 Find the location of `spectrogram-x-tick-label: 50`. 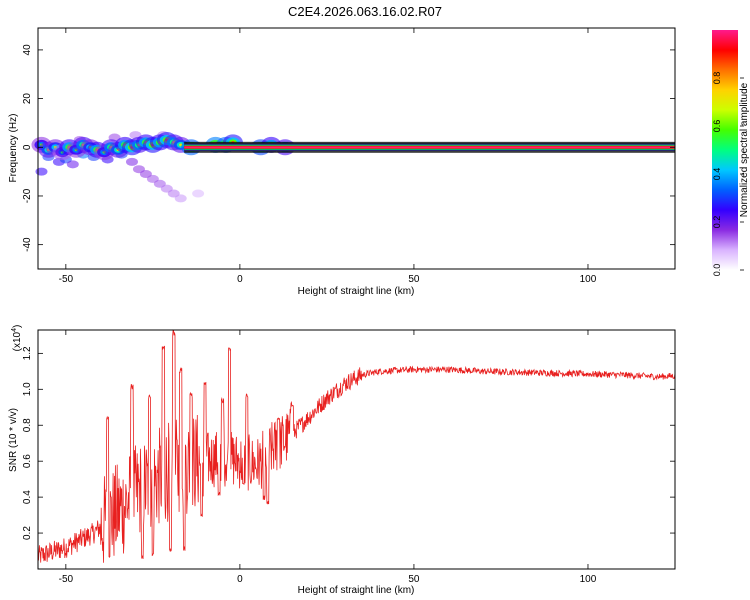

spectrogram-x-tick-label: 50 is located at coordinates (414, 279).